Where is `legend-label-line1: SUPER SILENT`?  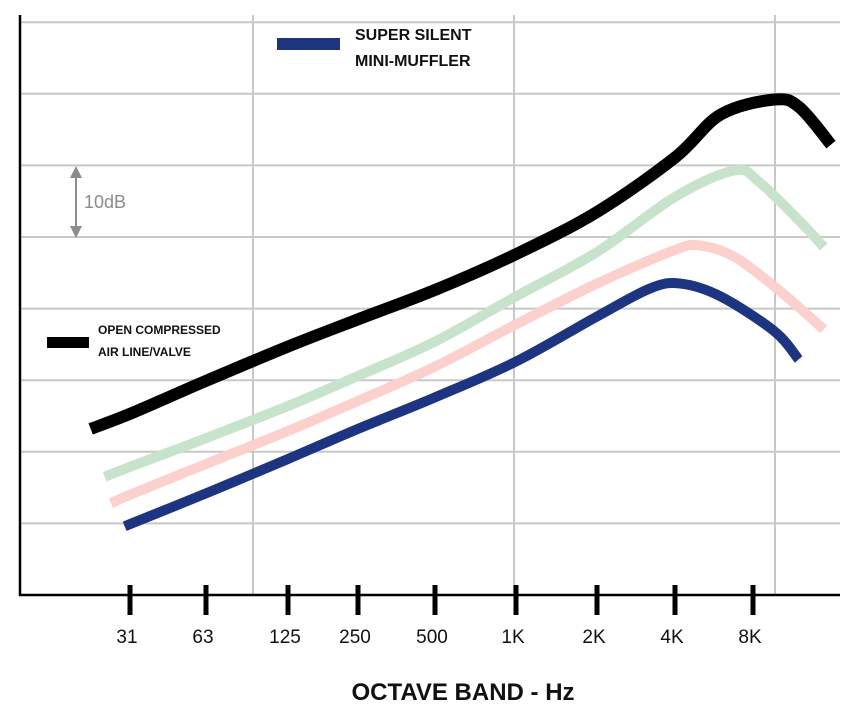
legend-label-line1: SUPER SILENT is located at coordinates (413, 35).